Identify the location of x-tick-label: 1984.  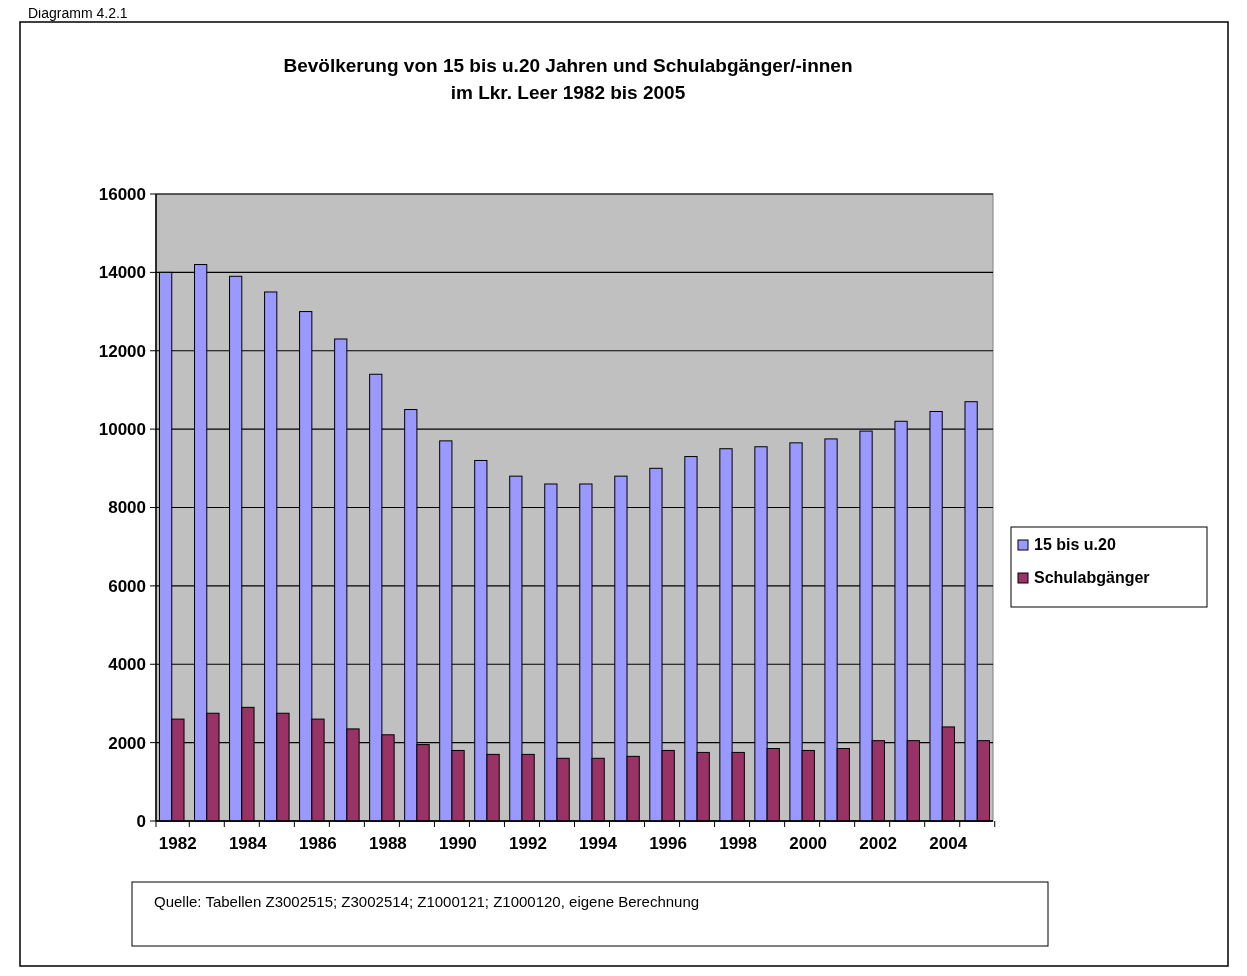
(248, 843).